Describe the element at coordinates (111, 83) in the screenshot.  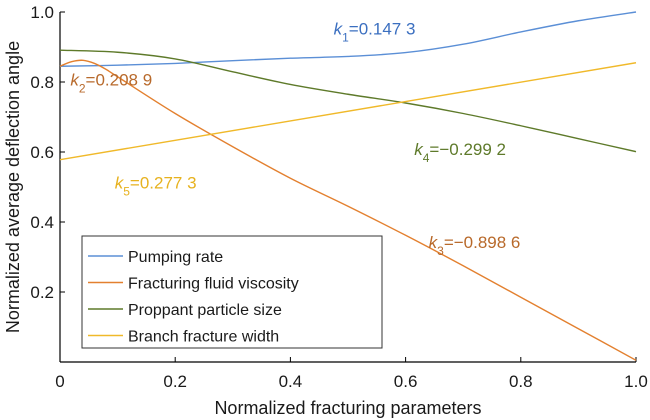
I see `slope-annotation: k2=0.208 9` at that location.